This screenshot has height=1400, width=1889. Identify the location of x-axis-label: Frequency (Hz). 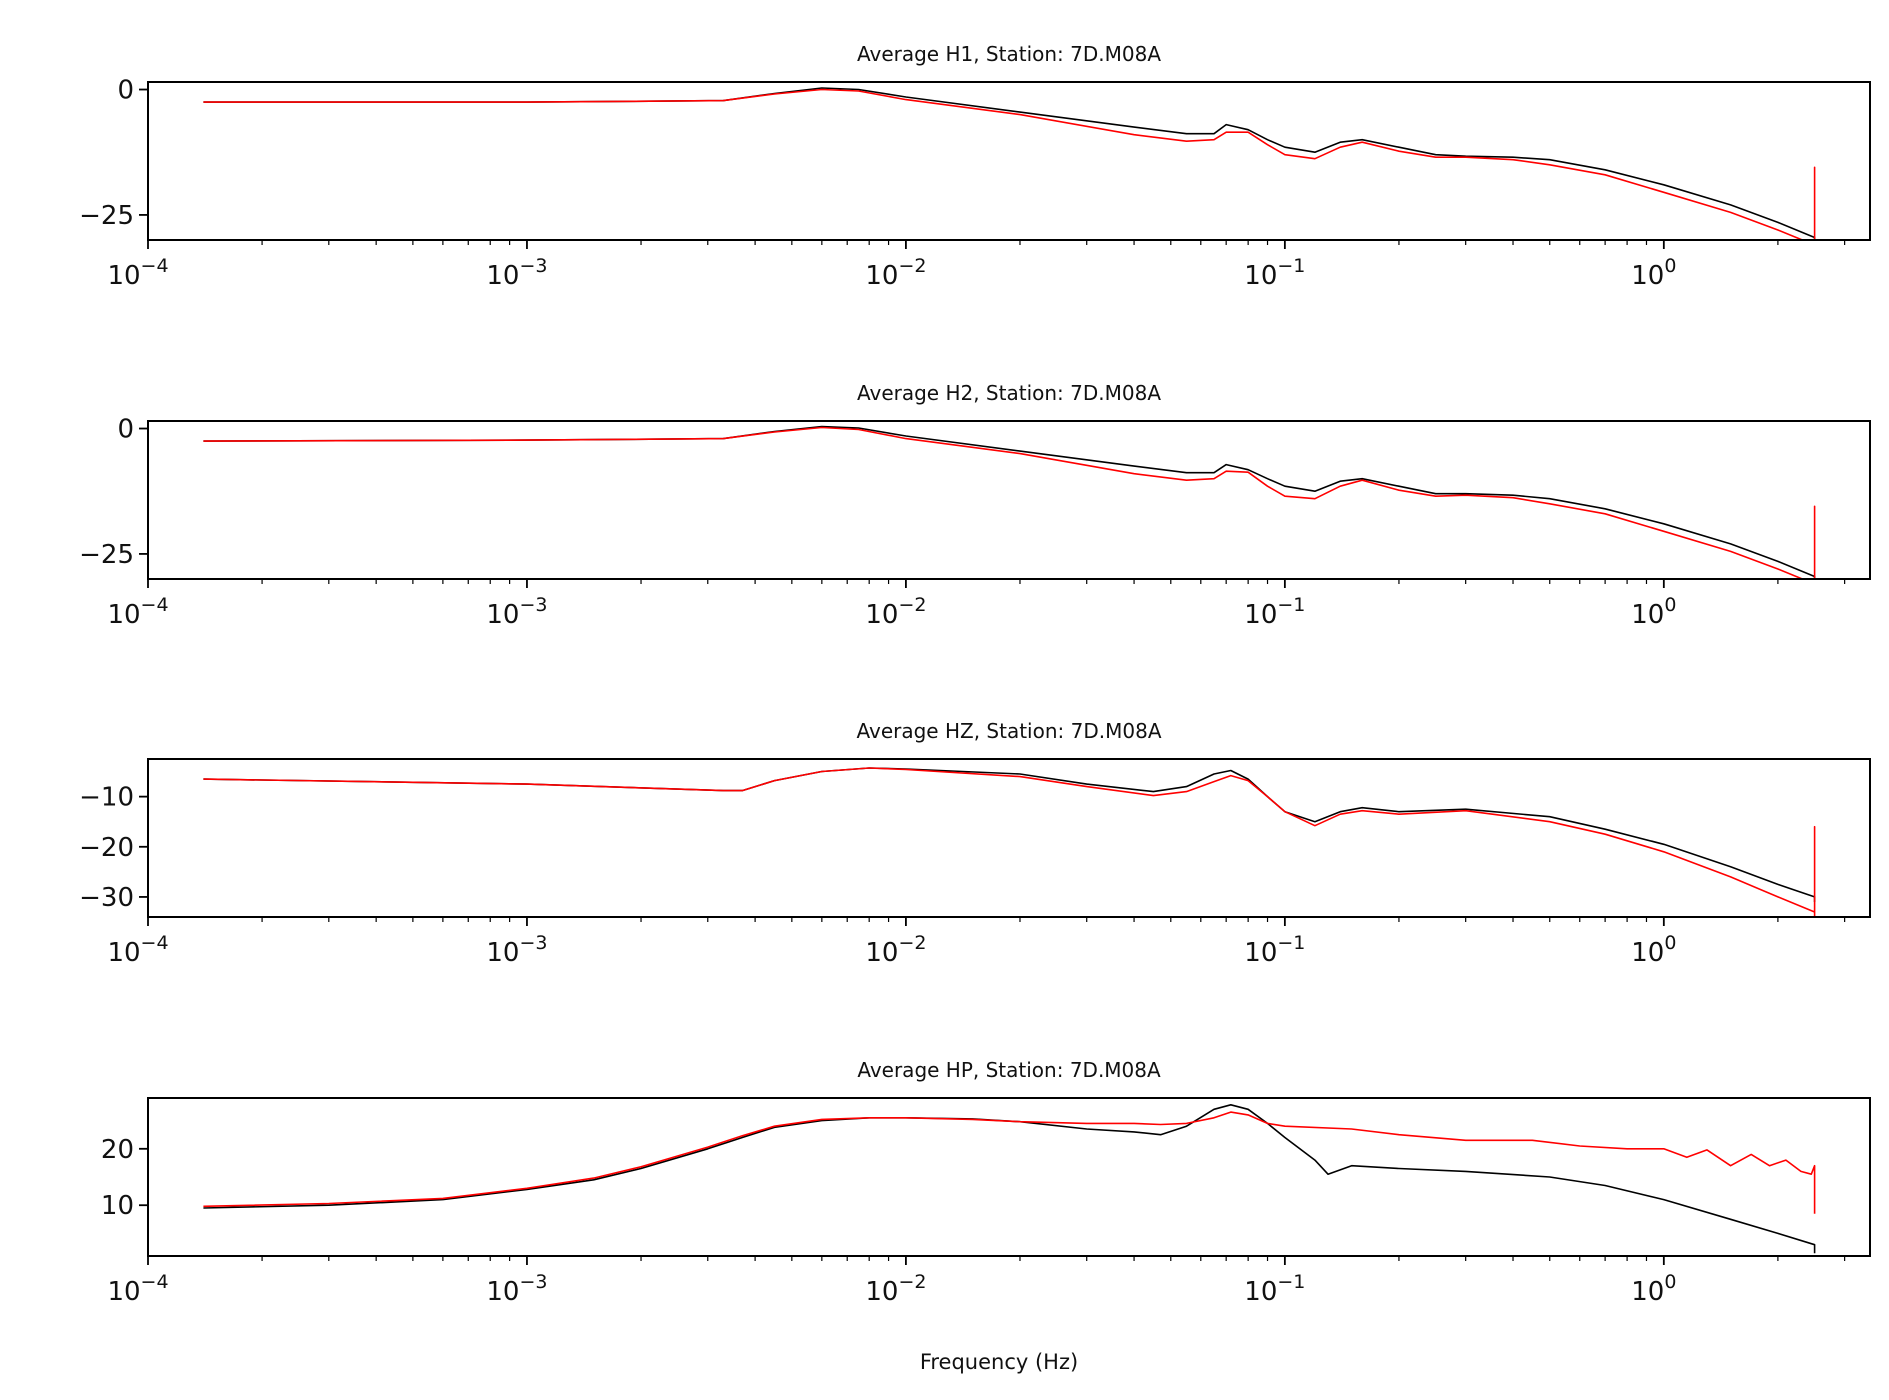
(999, 1362).